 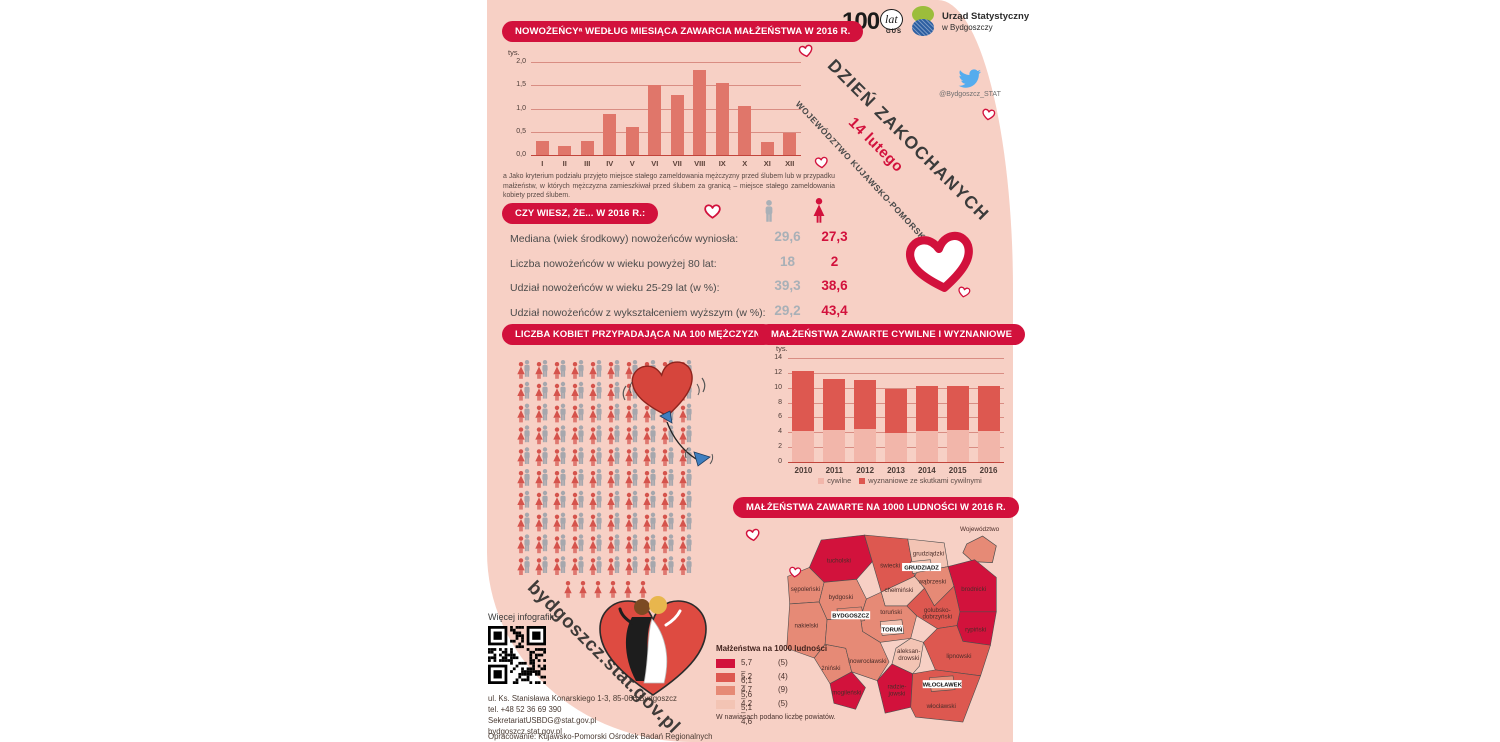 What do you see at coordinates (921, 569) in the screenshot?
I see `district-label: GRUDZIĄDZ` at bounding box center [921, 569].